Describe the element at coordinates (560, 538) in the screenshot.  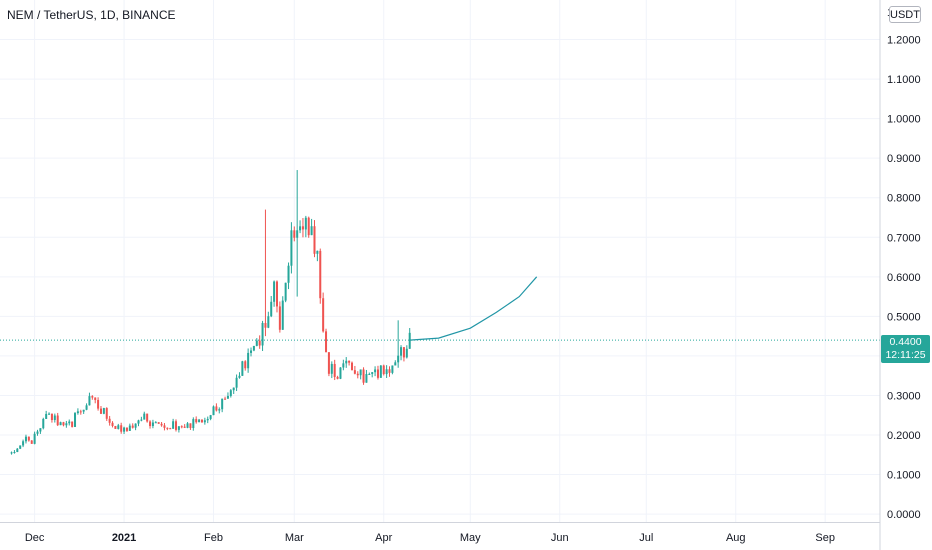
I see `time-tick-label: Jun` at that location.